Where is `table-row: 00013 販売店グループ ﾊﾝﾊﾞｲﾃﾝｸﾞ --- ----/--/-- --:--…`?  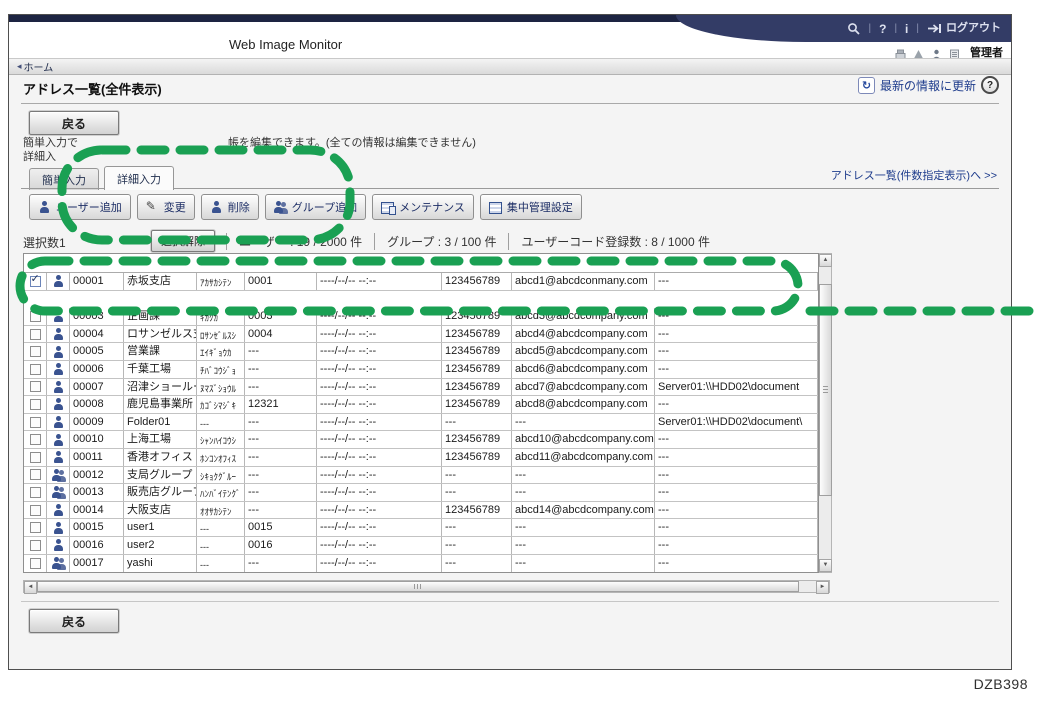 table-row: 00013 販売店グループ ﾊﾝﾊﾞｲﾃﾝｸﾞ --- ----/--/-- --:--… is located at coordinates (421, 493).